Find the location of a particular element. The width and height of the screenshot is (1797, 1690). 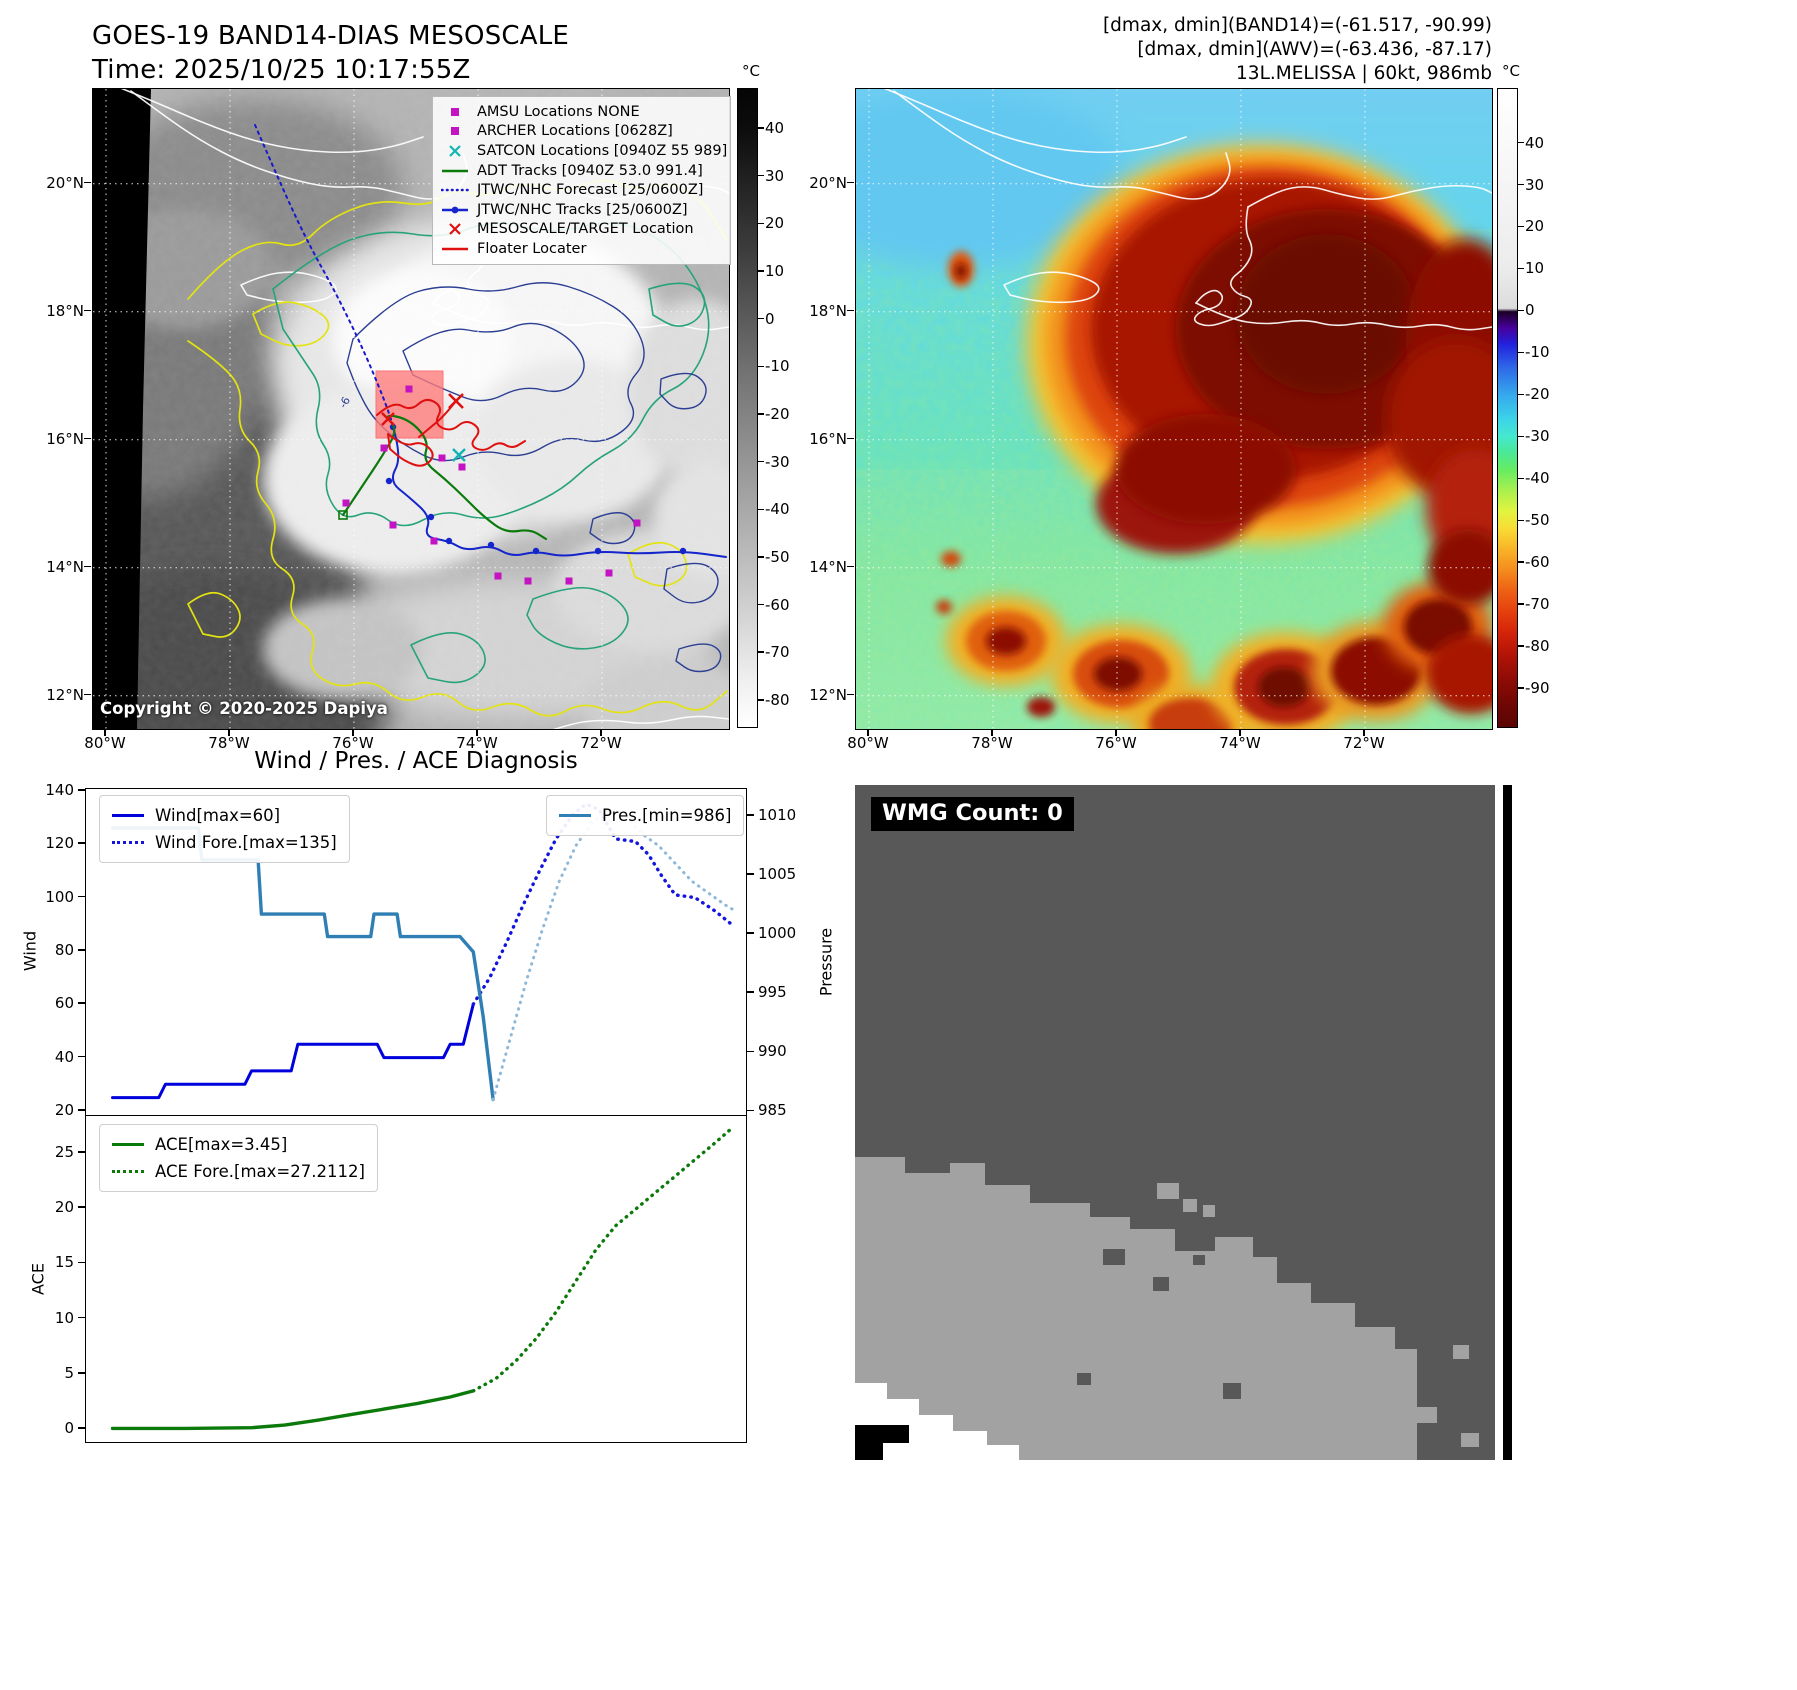

legend-marker-square-icon is located at coordinates (455, 111).